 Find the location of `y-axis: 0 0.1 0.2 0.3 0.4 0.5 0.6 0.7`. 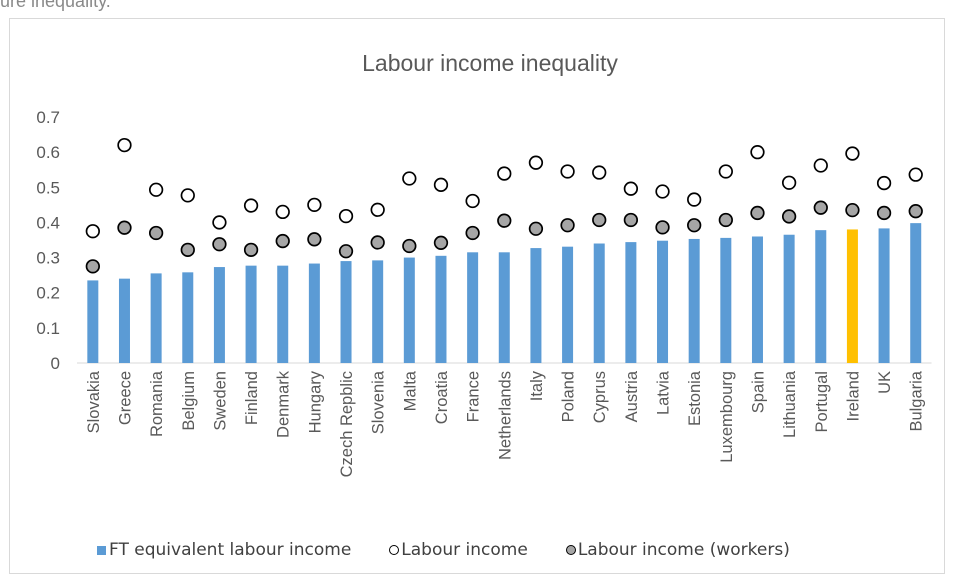

y-axis: 0 0.1 0.2 0.3 0.4 0.5 0.6 0.7 is located at coordinates (48, 240).